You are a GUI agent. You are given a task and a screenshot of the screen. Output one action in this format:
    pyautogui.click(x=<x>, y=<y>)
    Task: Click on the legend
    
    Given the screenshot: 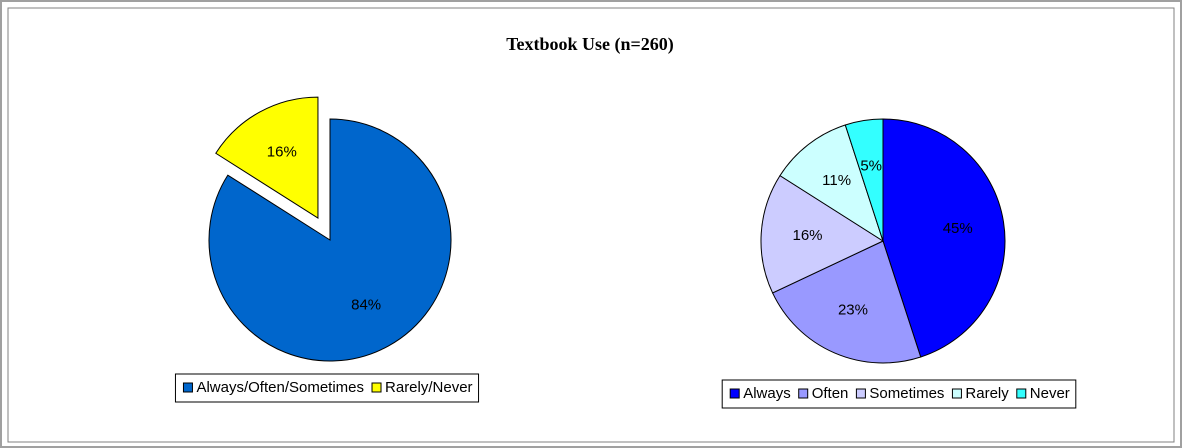 What is the action you would take?
    pyautogui.click(x=327, y=388)
    